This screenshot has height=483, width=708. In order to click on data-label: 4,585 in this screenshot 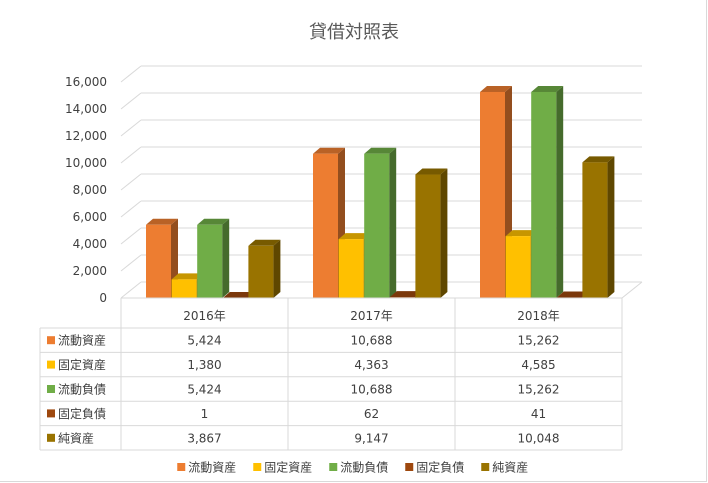, I will do `click(538, 365)`.